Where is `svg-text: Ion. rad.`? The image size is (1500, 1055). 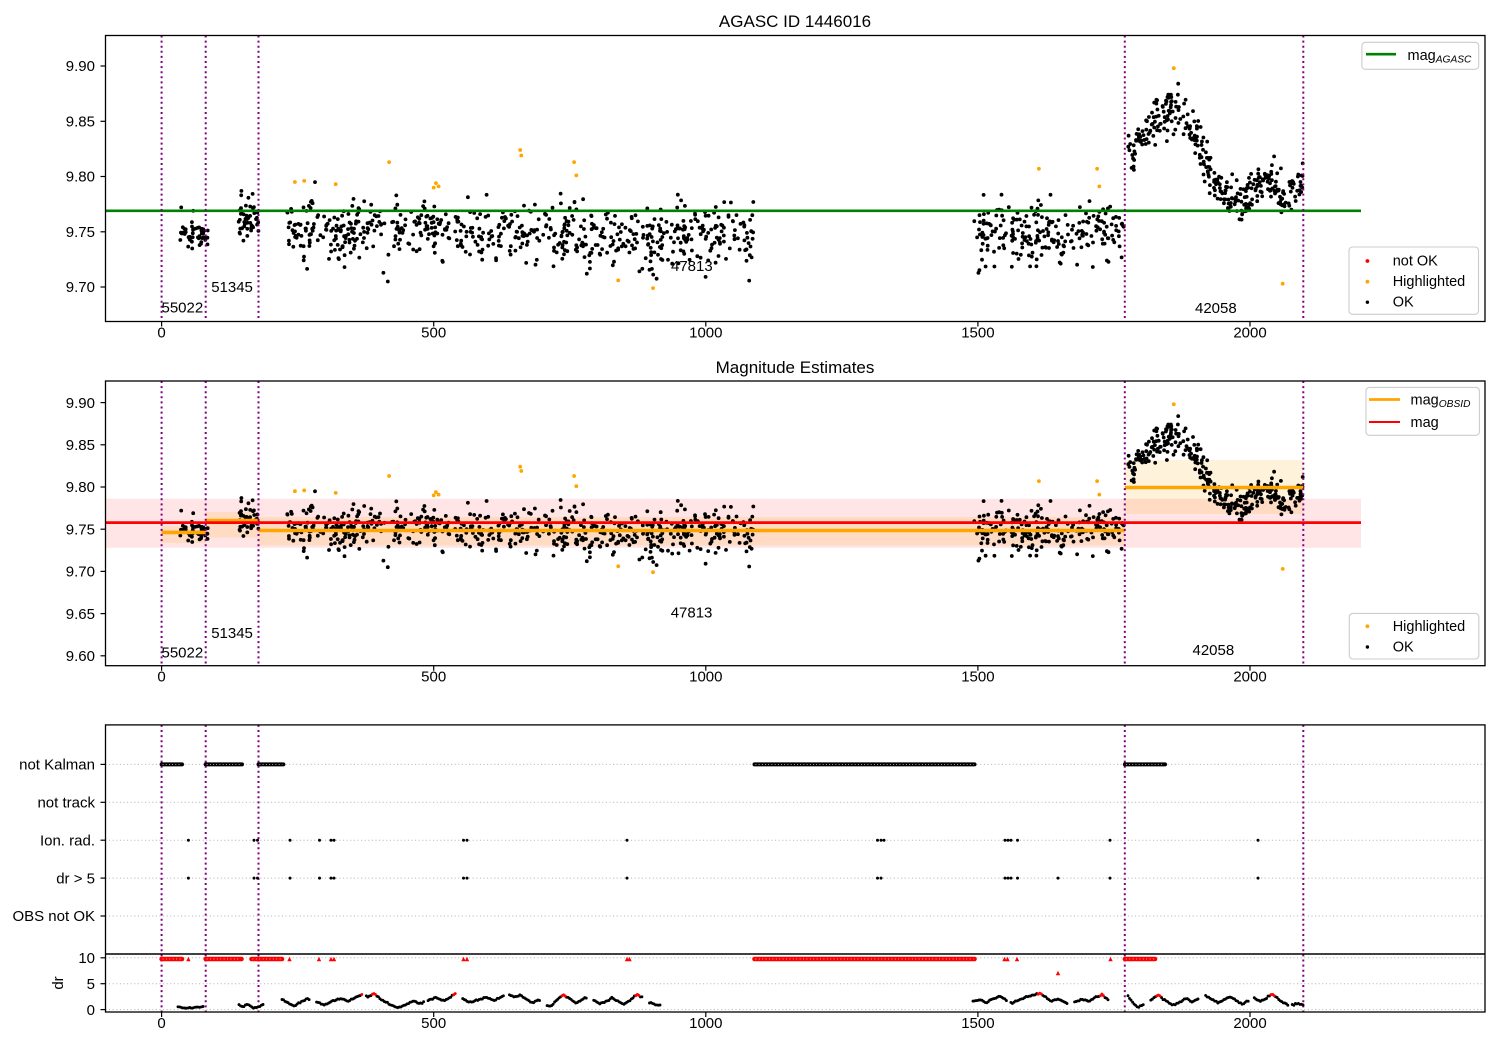 svg-text: Ion. rad. is located at coordinates (67, 840).